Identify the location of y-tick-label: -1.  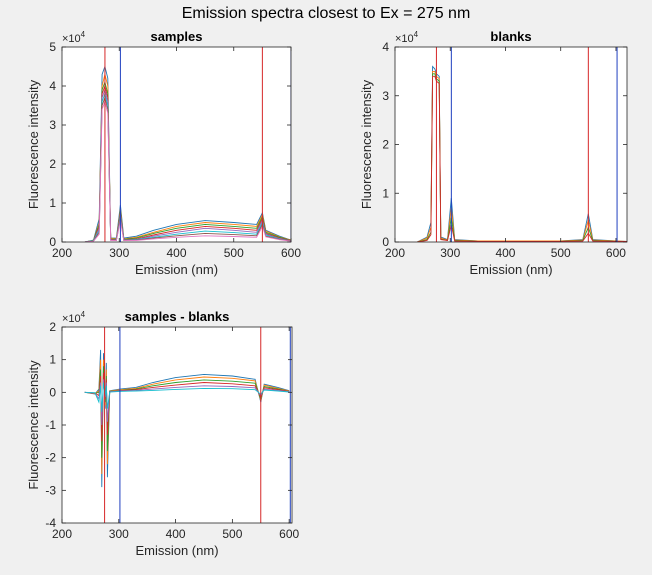
(50, 425).